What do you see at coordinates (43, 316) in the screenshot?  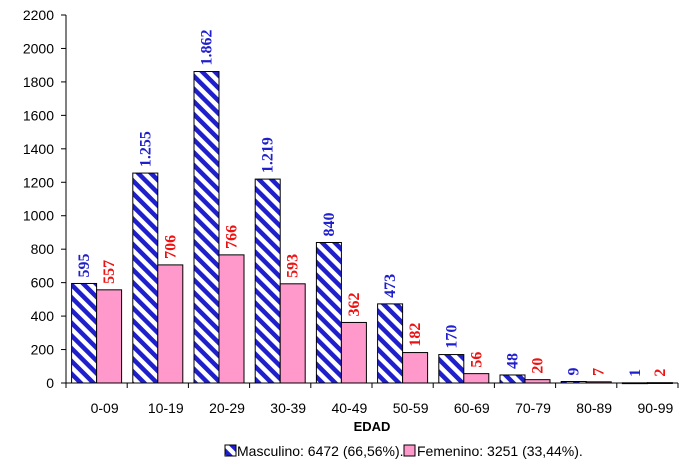 I see `y-tick-label: 400` at bounding box center [43, 316].